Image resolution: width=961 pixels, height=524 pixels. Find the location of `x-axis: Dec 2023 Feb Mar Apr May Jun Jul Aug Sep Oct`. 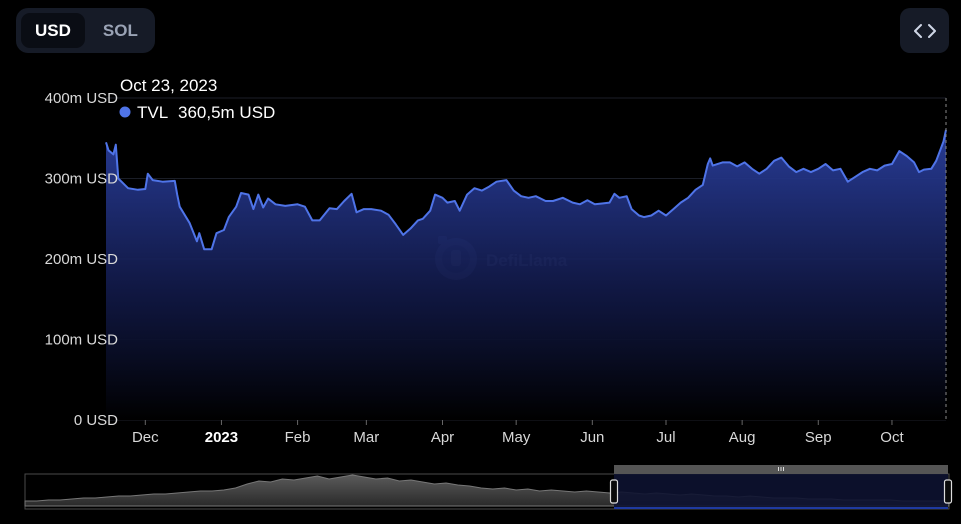

x-axis: Dec 2023 Feb Mar Apr May Jun Jul Aug Sep Oct is located at coordinates (518, 433).